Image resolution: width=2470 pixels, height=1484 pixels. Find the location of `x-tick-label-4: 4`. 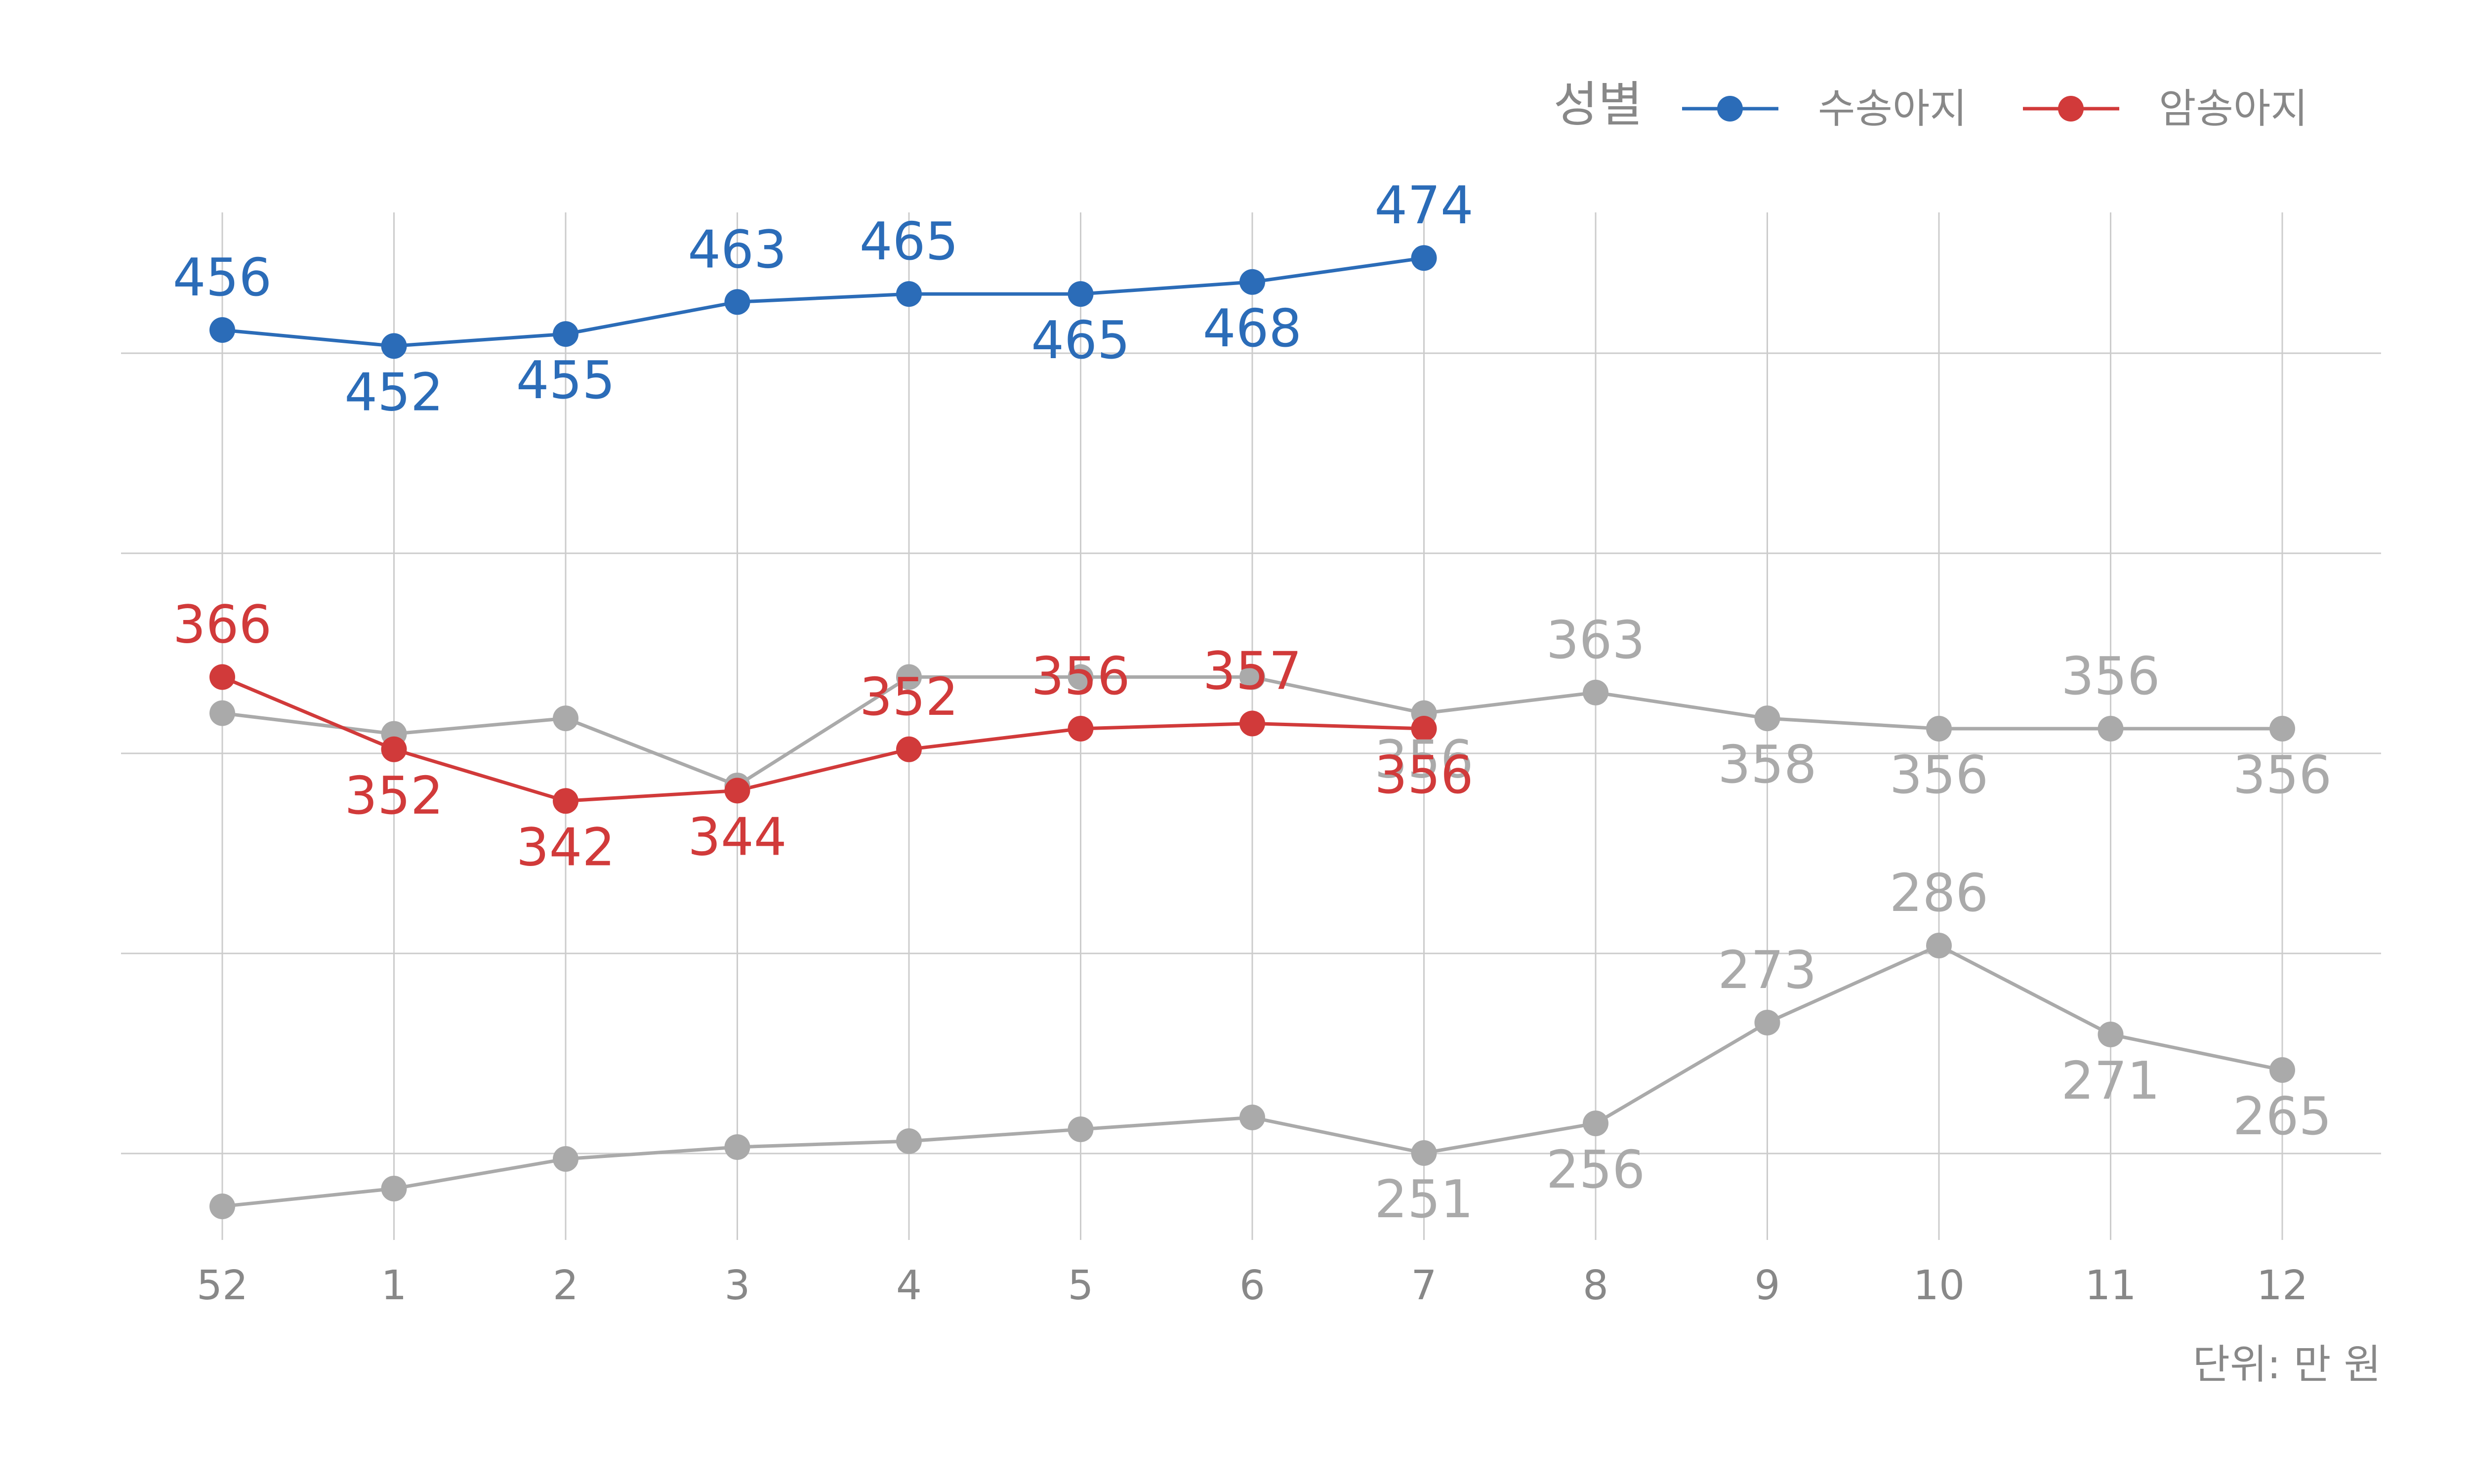

x-tick-label-4: 4 is located at coordinates (909, 1285).